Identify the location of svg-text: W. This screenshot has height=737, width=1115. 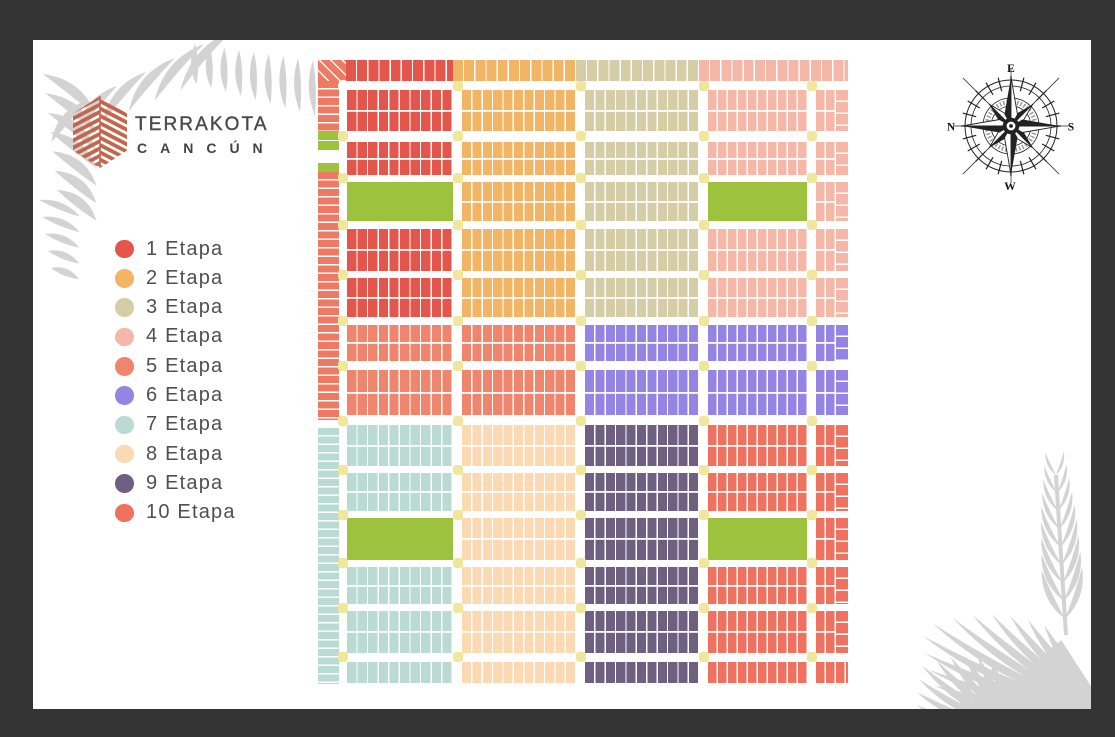
(1010, 187).